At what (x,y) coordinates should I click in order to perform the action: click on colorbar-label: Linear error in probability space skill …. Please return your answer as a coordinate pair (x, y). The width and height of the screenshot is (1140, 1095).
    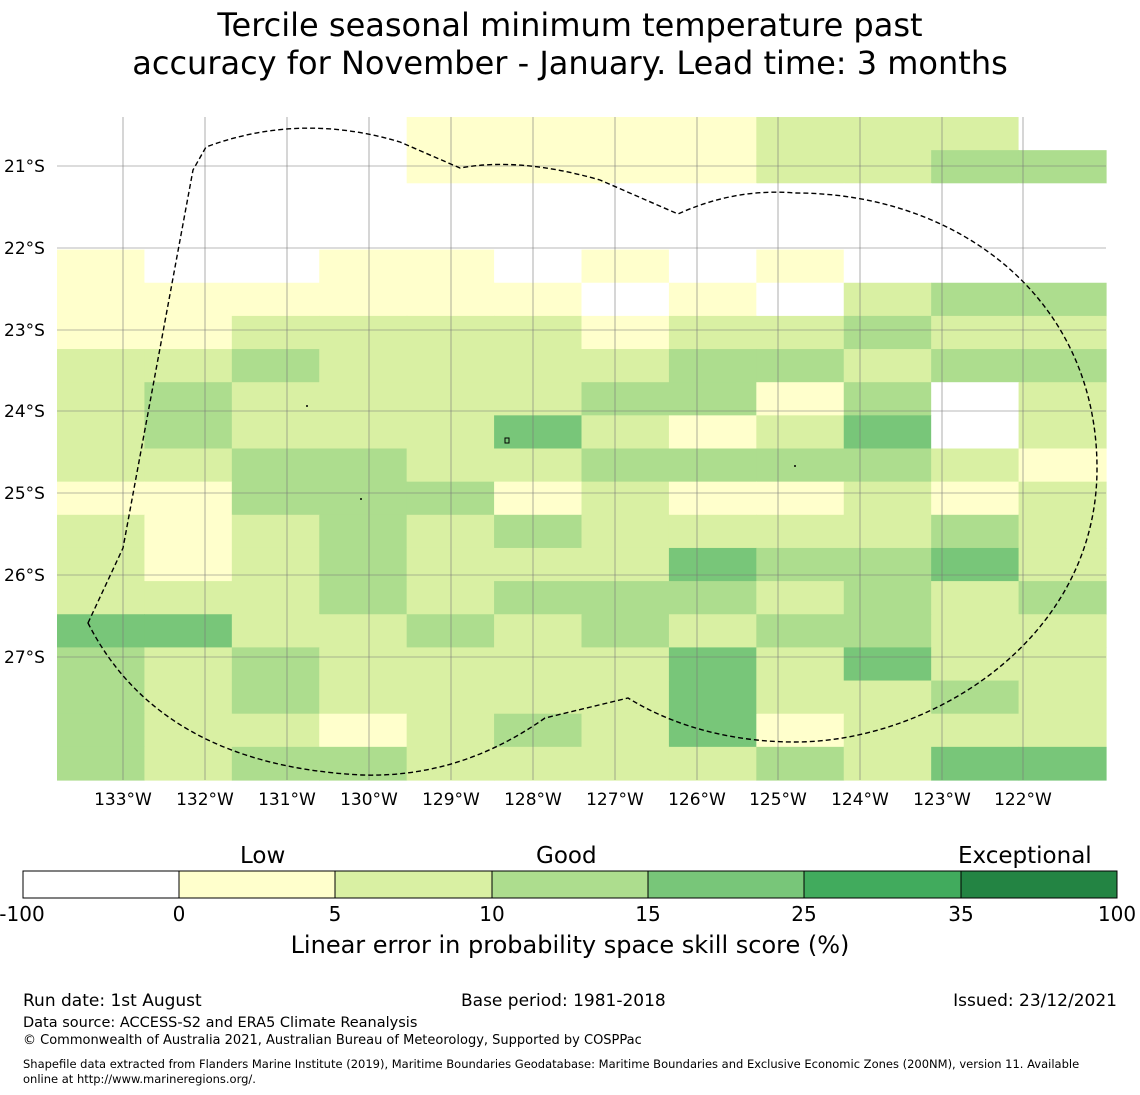
    Looking at the image, I should click on (570, 945).